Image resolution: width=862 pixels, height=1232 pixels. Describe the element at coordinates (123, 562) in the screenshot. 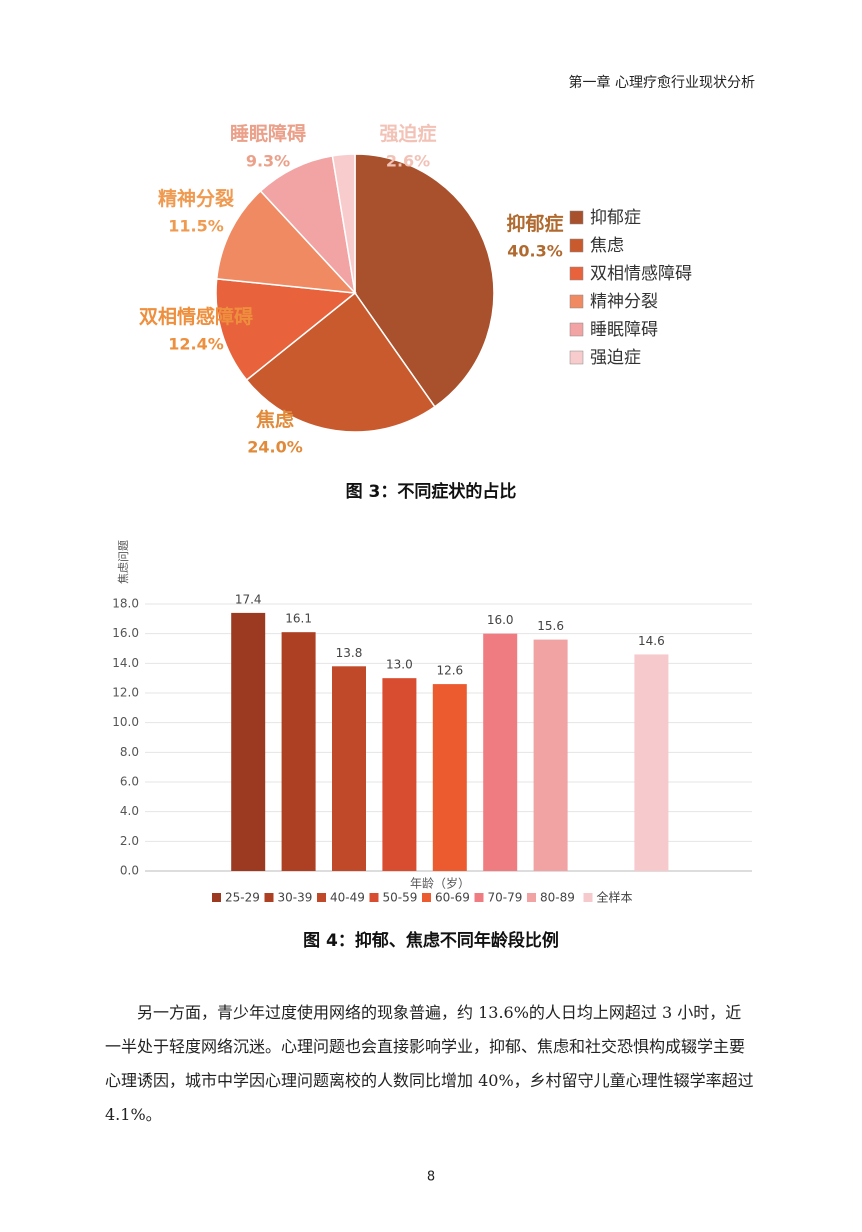

I see `y-axis-label: 焦虑问题` at that location.